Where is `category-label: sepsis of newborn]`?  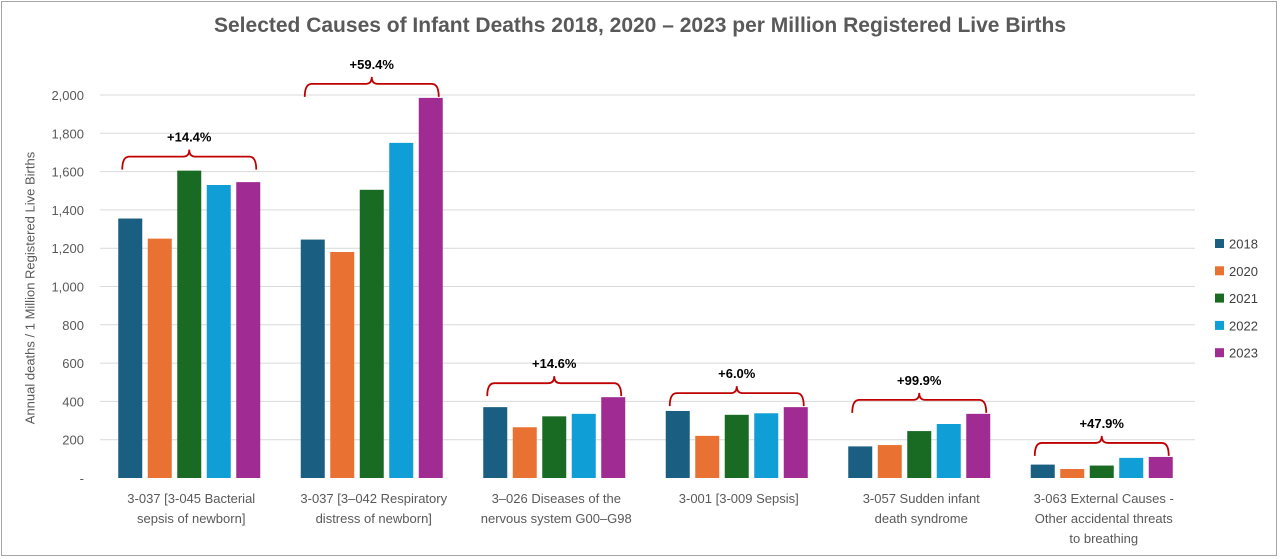 category-label: sepsis of newborn] is located at coordinates (191, 518).